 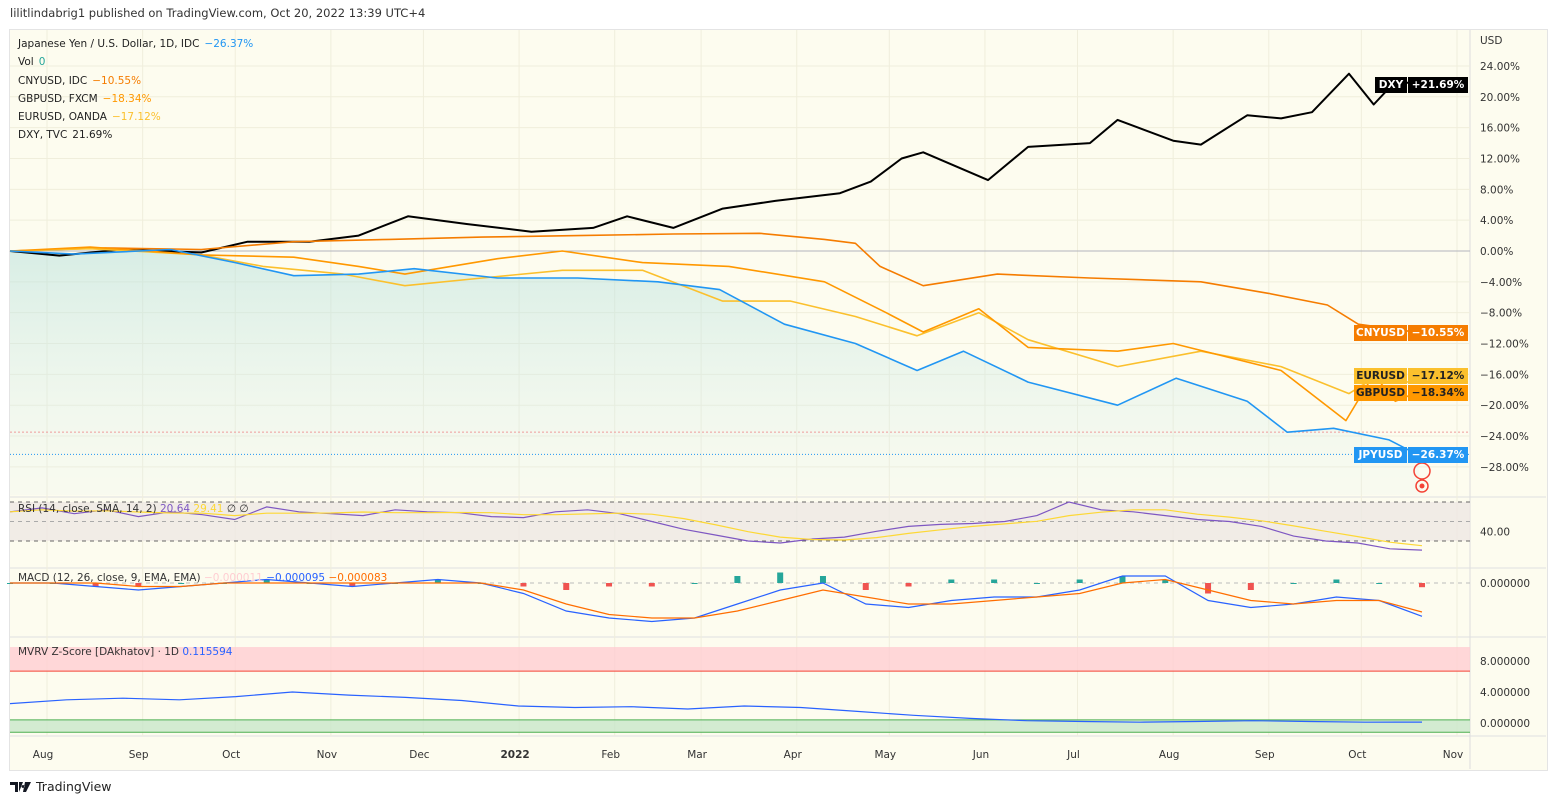 I want to click on x-tick-label: Jul, so click(x=1073, y=755).